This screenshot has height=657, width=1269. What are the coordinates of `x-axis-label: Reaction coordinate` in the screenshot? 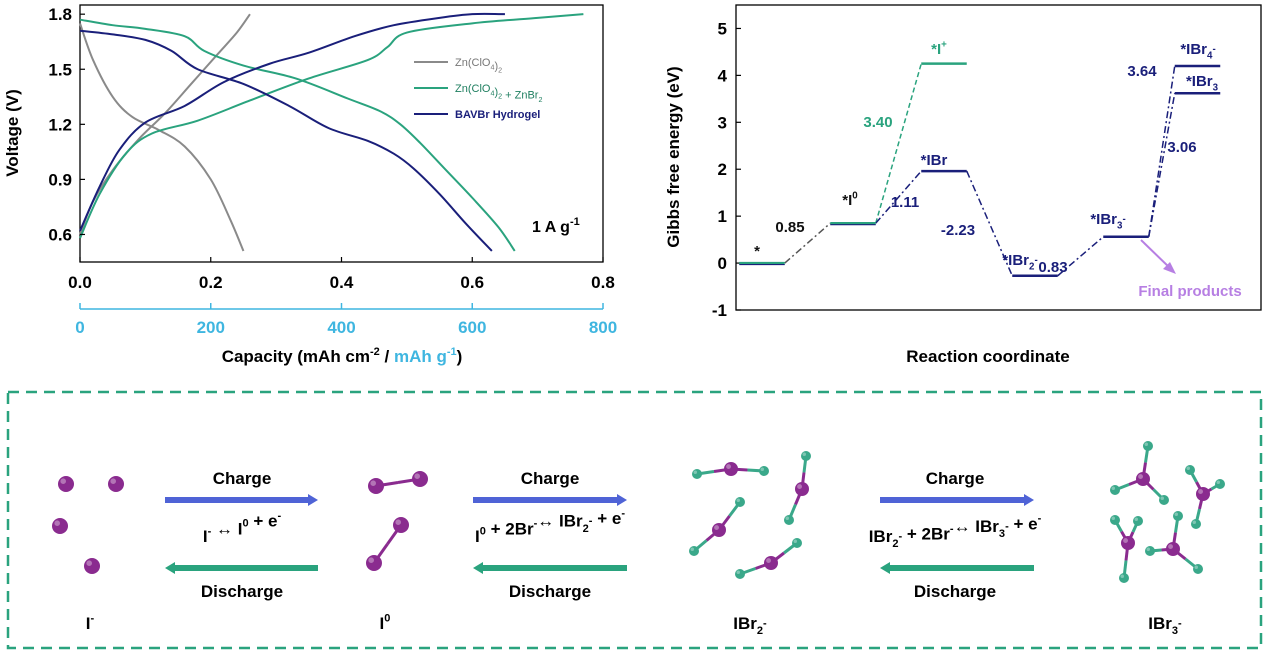 It's located at (987, 356).